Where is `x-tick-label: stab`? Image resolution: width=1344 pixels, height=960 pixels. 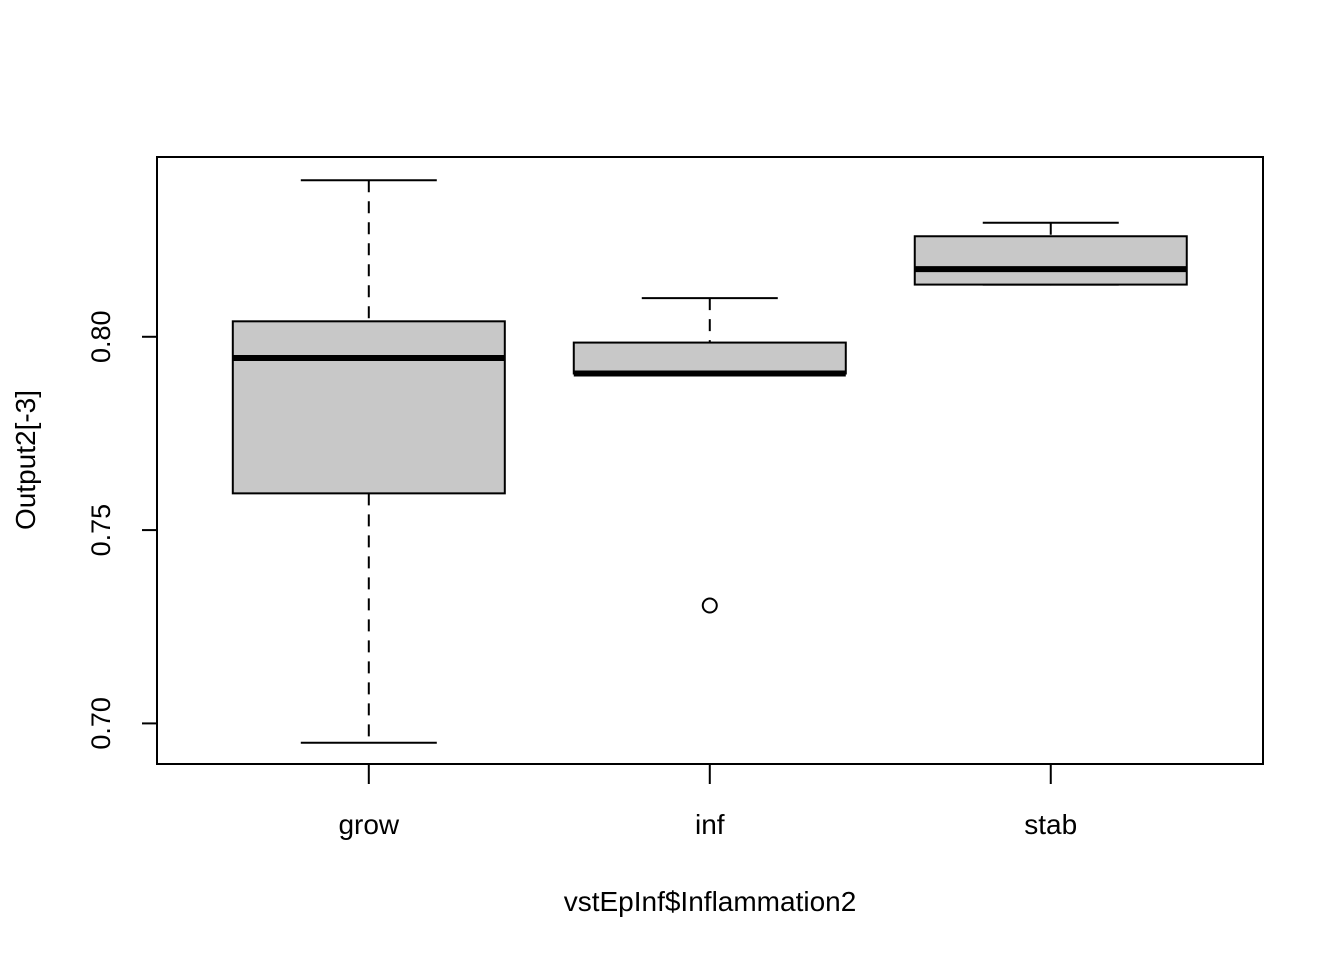
x-tick-label: stab is located at coordinates (1050, 824).